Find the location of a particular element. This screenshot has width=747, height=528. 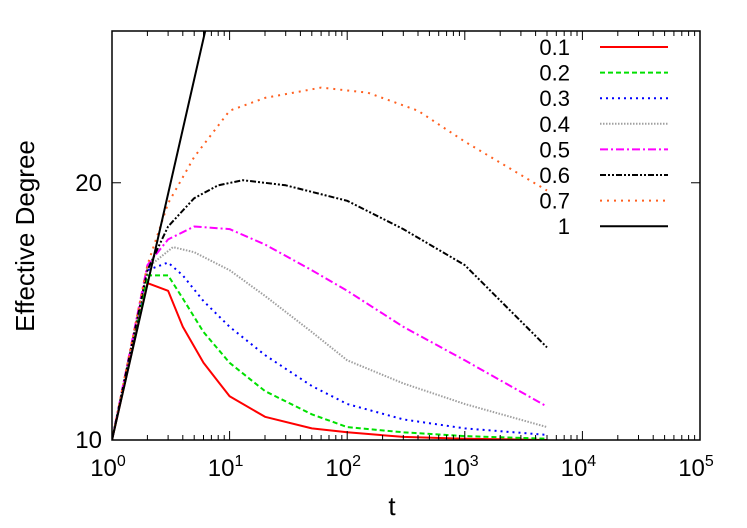

legend-label: 0.7 is located at coordinates (554, 201).